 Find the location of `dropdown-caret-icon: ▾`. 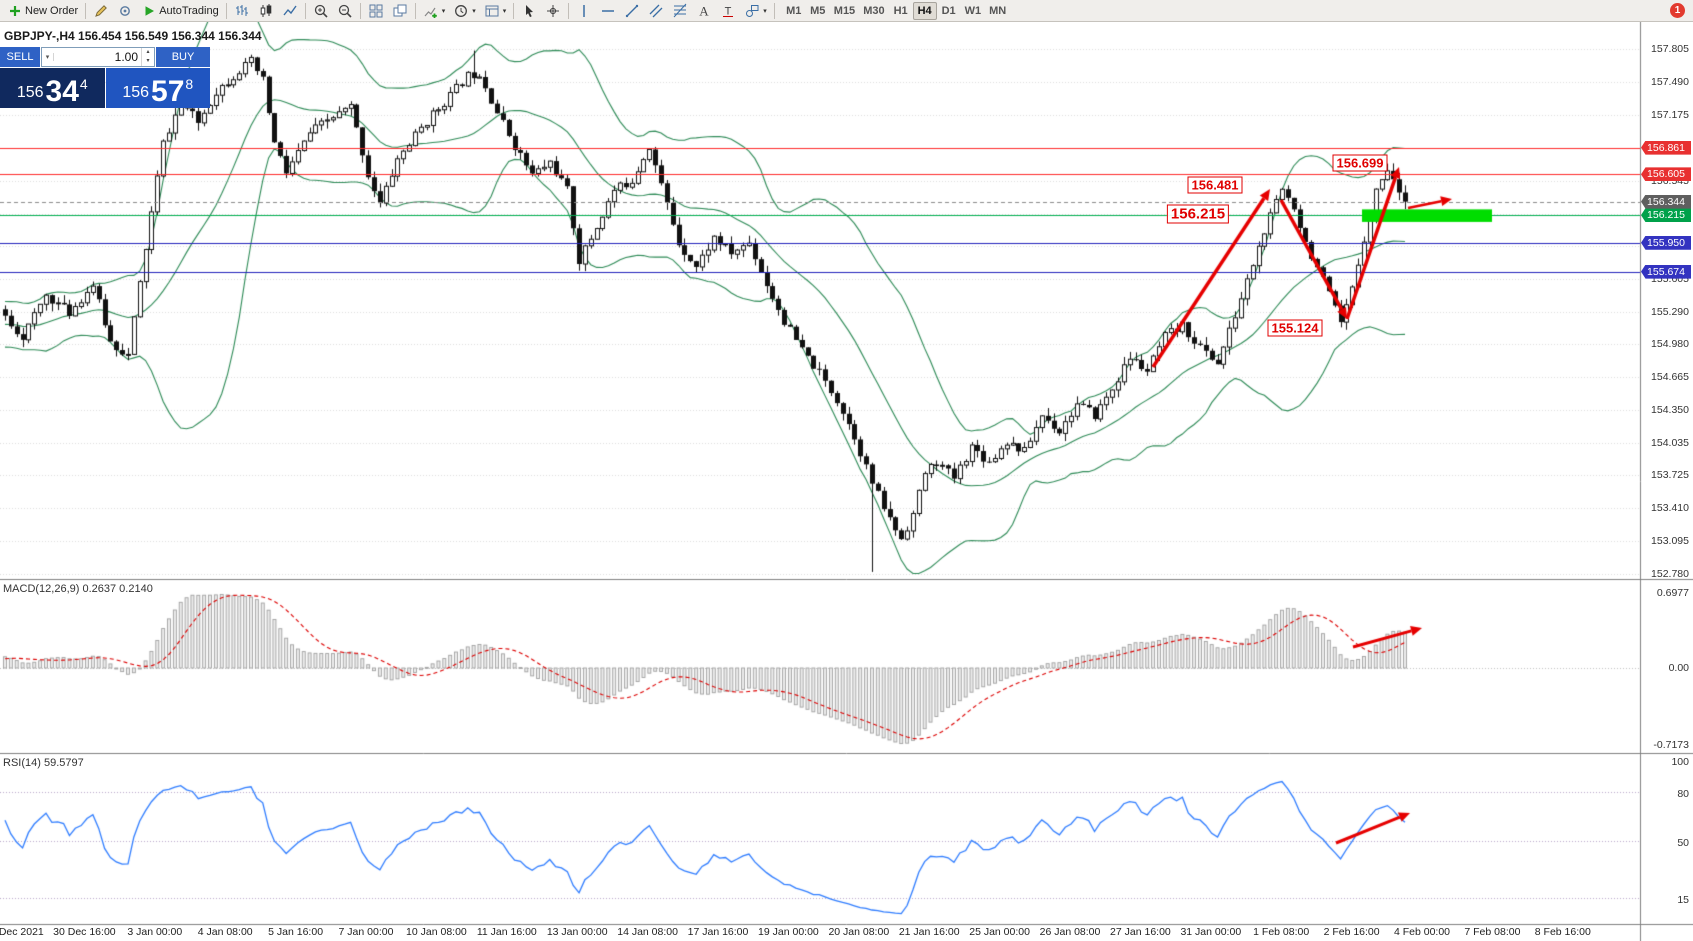

dropdown-caret-icon: ▾ is located at coordinates (504, 11).